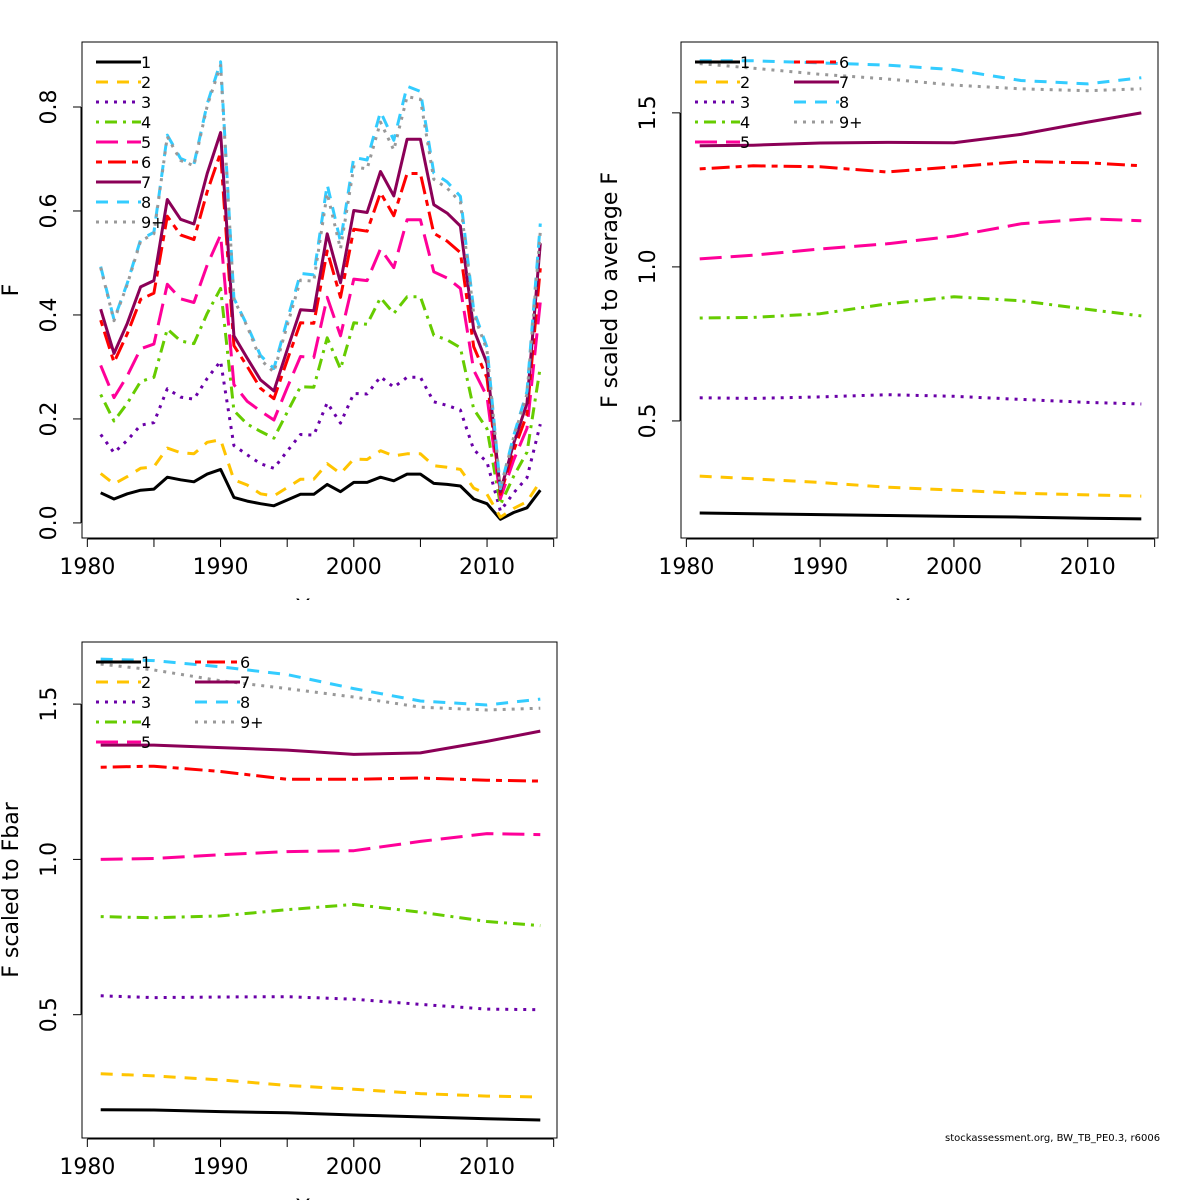 Image resolution: width=1200 pixels, height=1200 pixels. I want to click on y-tick-label: 0.8, so click(49, 106).